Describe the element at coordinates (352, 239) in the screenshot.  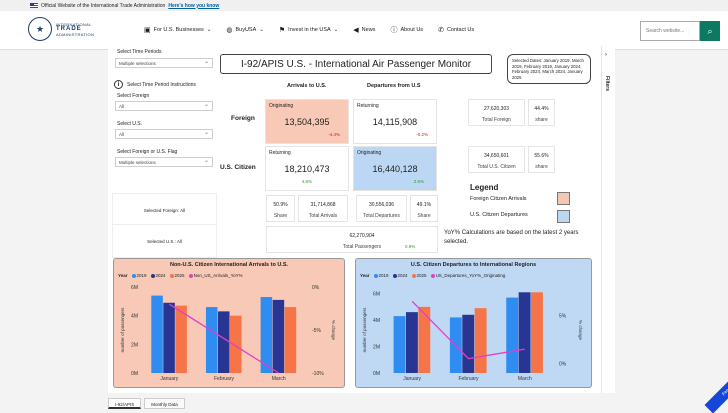
I see `total-passengers-card: 62,270,904 Total Passengers 0.9%` at that location.